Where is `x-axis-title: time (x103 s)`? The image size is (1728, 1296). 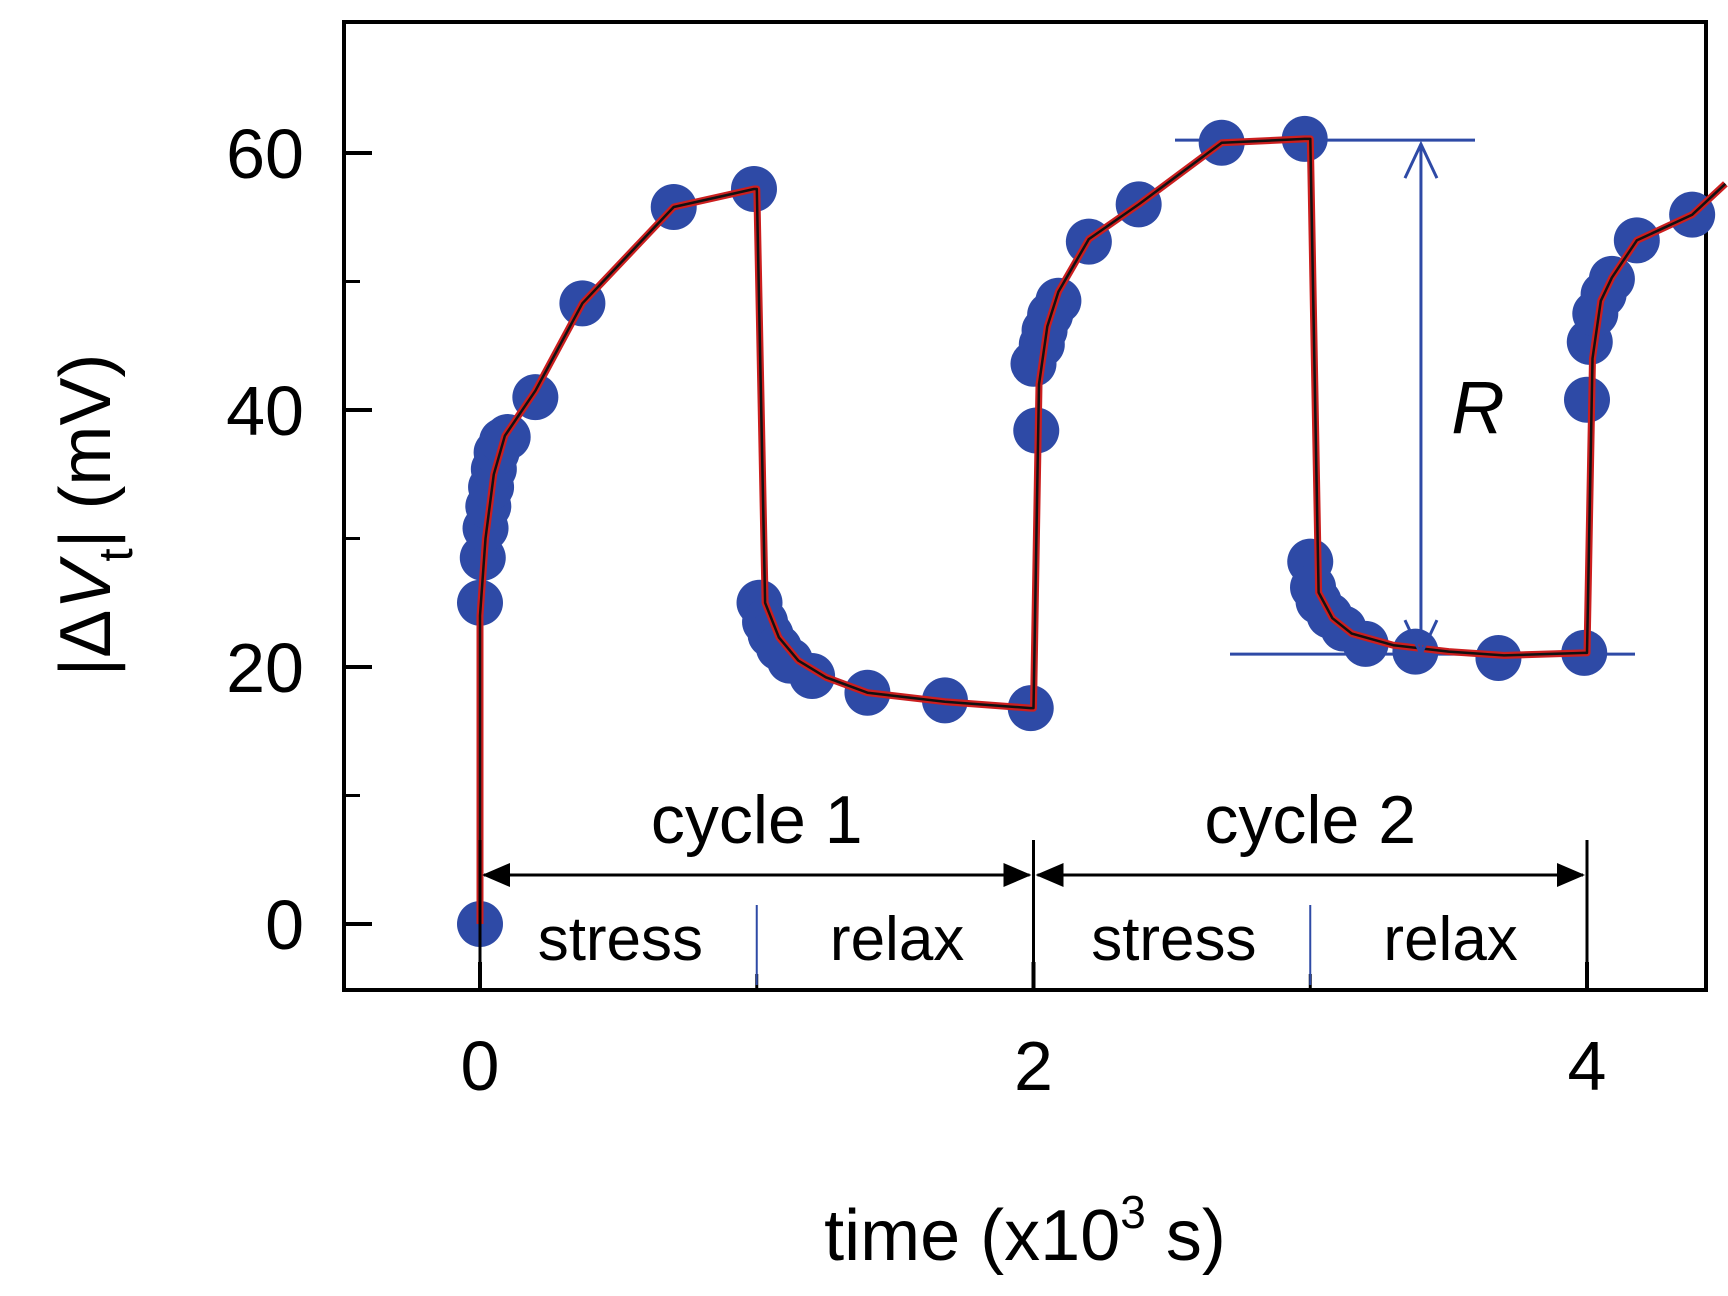
x-axis-title: time (x103 s) is located at coordinates (1025, 1231).